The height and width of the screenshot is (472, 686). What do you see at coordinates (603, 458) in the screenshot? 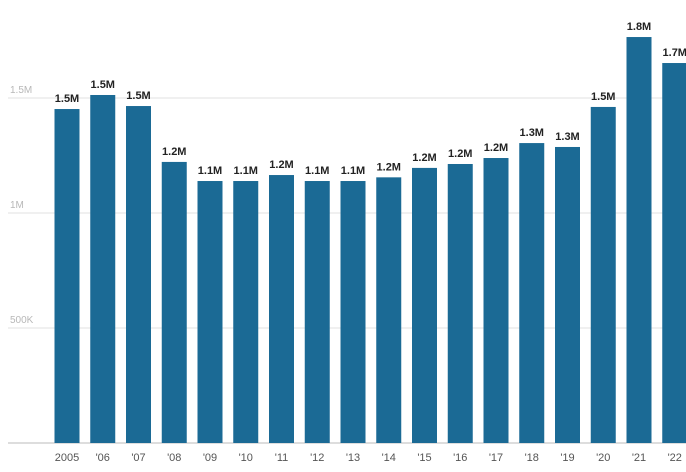
I see `x-tick-label: '20` at bounding box center [603, 458].